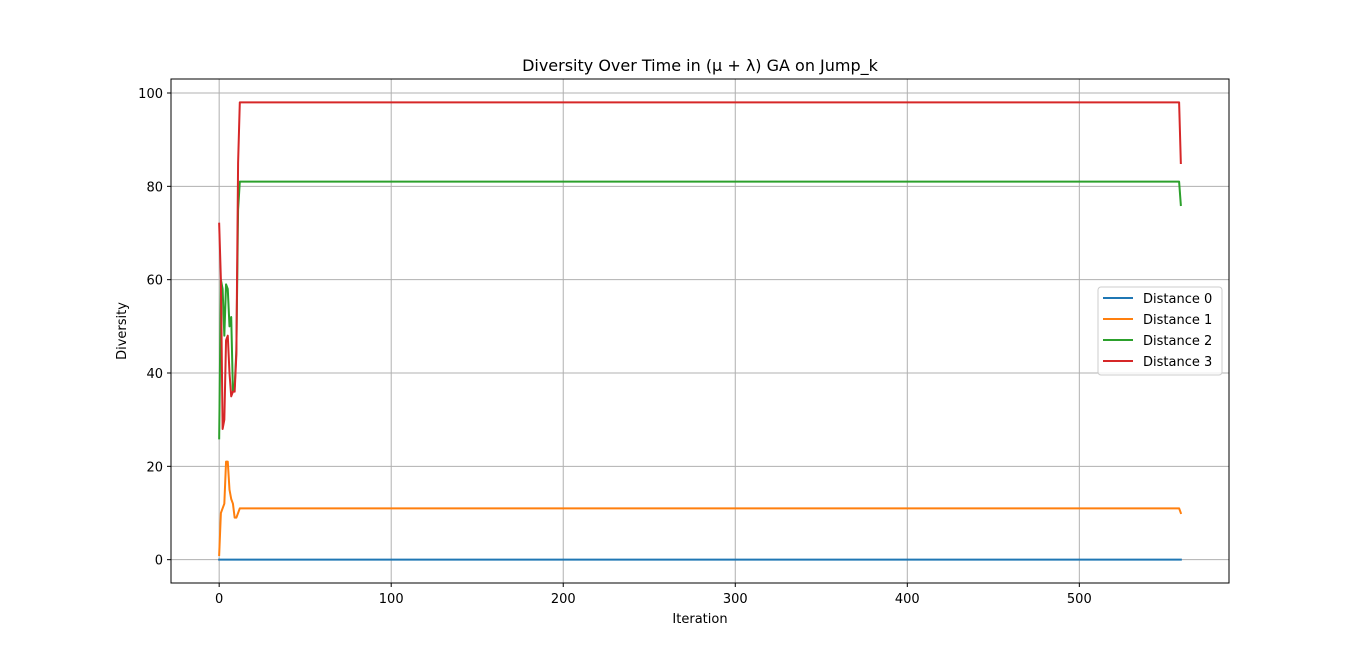 This screenshot has width=1366, height=655. What do you see at coordinates (1177, 362) in the screenshot?
I see `legend-label: Distance 3` at bounding box center [1177, 362].